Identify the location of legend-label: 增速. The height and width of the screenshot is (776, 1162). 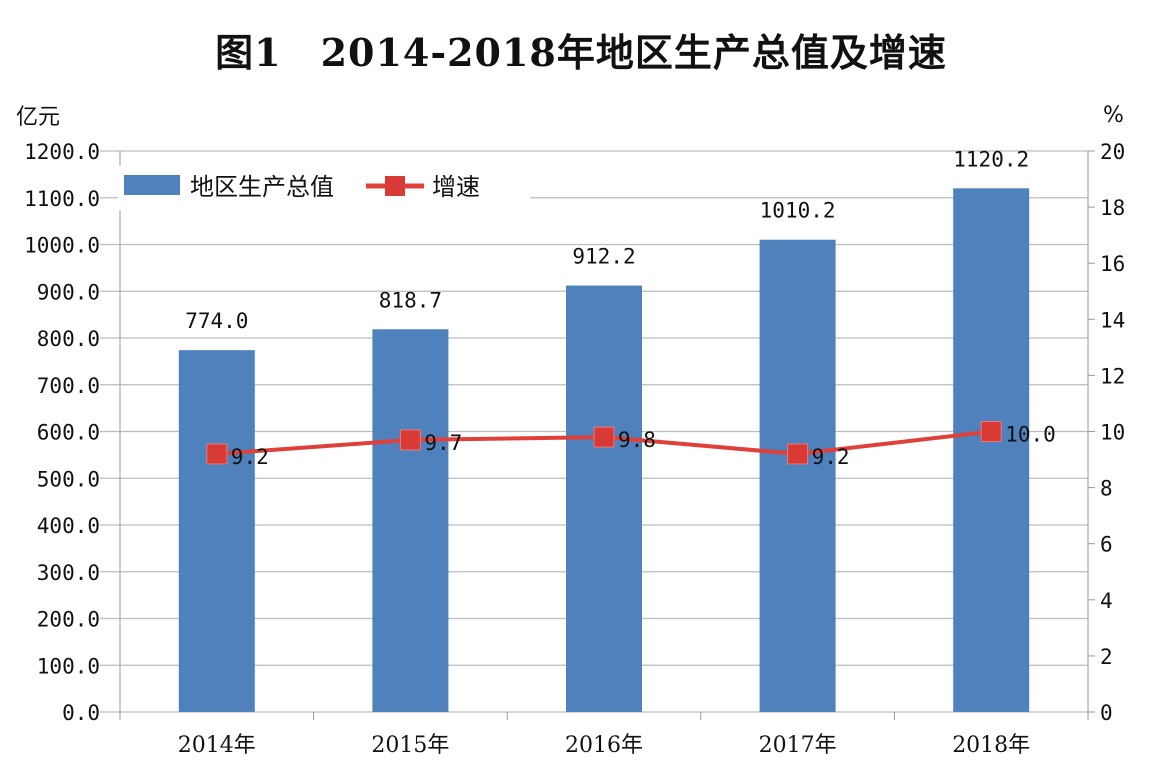
(456, 187).